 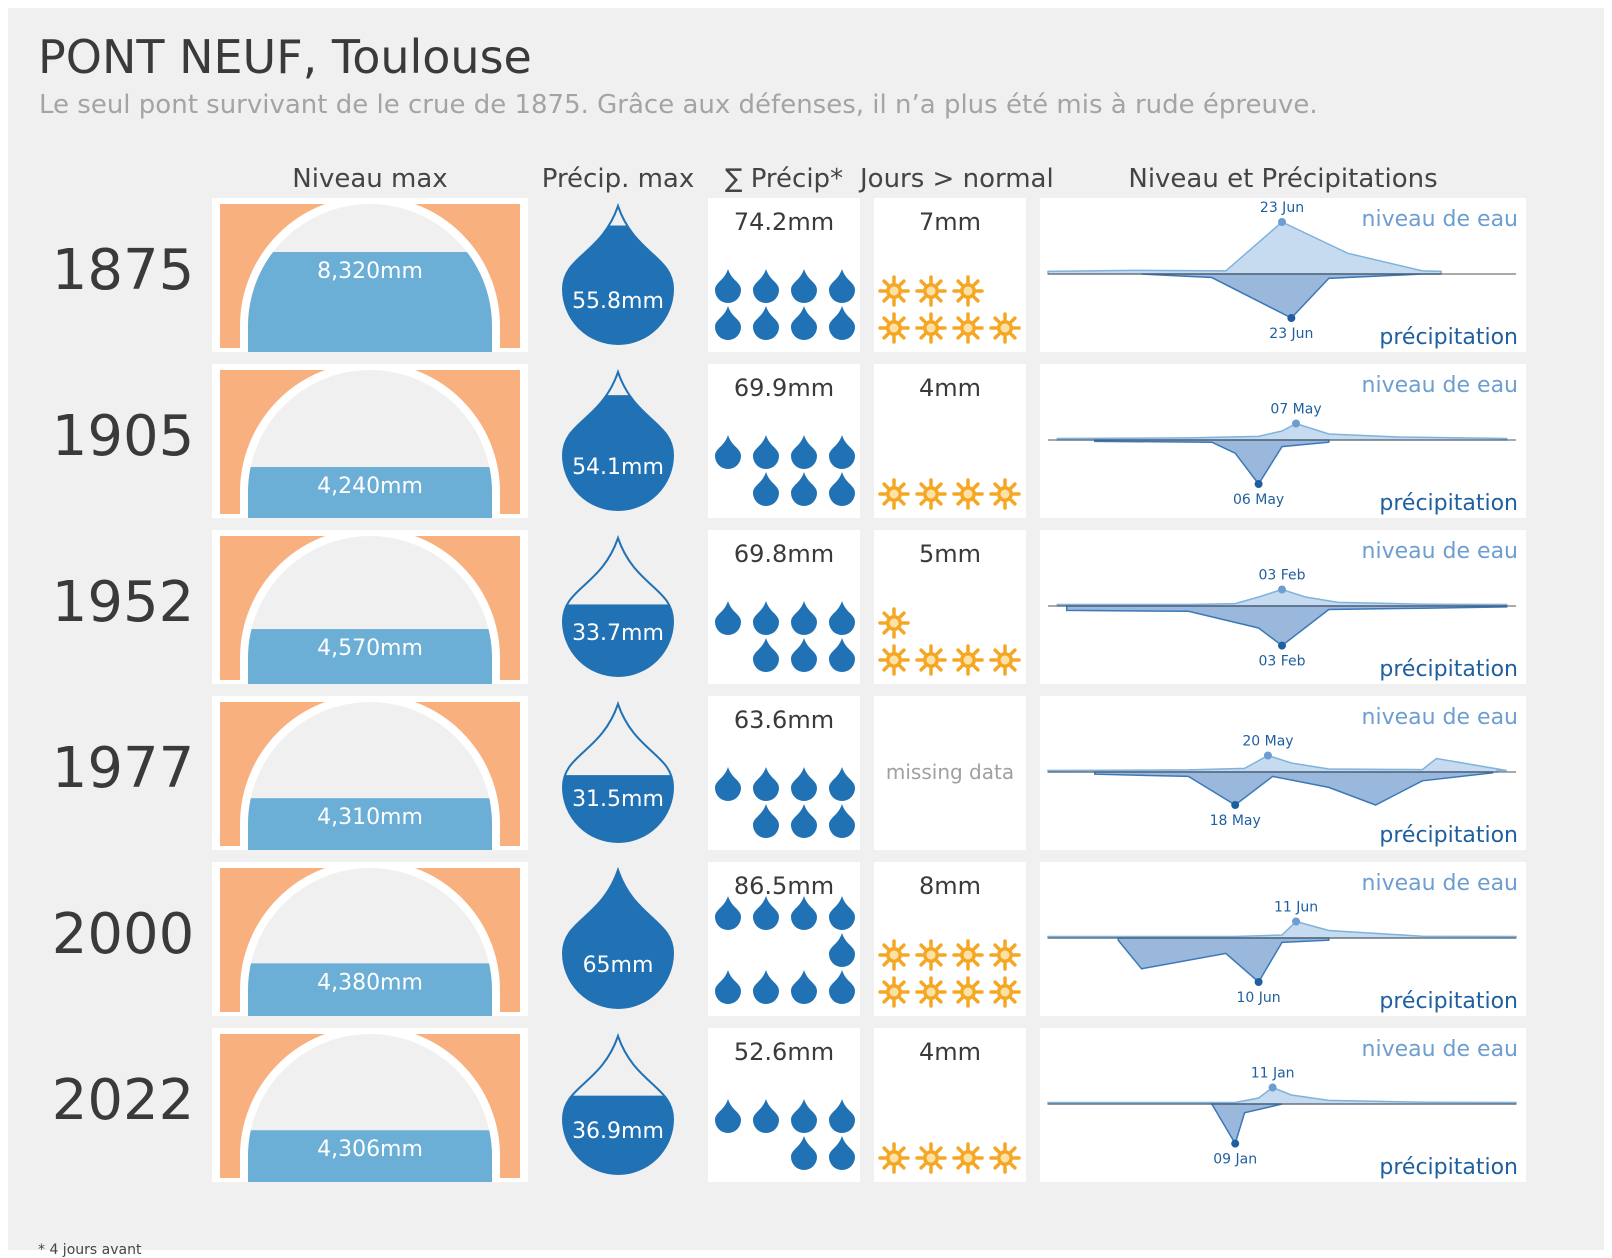 I want to click on line-chart-svg: 07 May 06 May niveau de eau précipitation, so click(x=1283, y=444).